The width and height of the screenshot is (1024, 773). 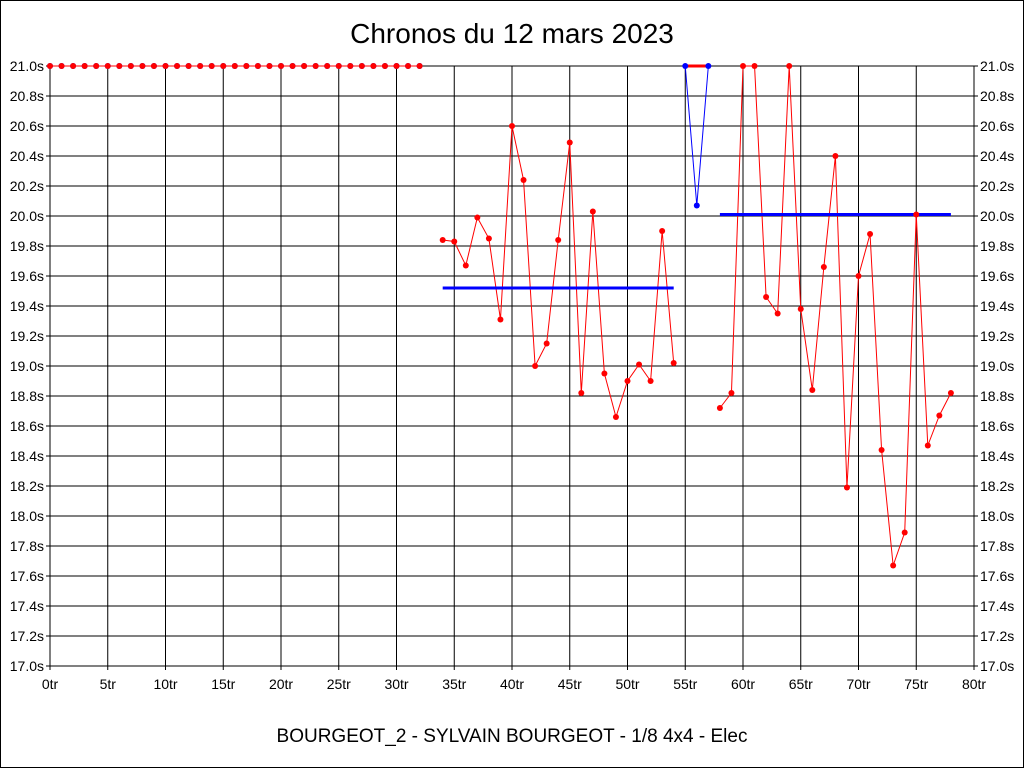 What do you see at coordinates (512, 684) in the screenshot?
I see `x-tick-label: 40tr` at bounding box center [512, 684].